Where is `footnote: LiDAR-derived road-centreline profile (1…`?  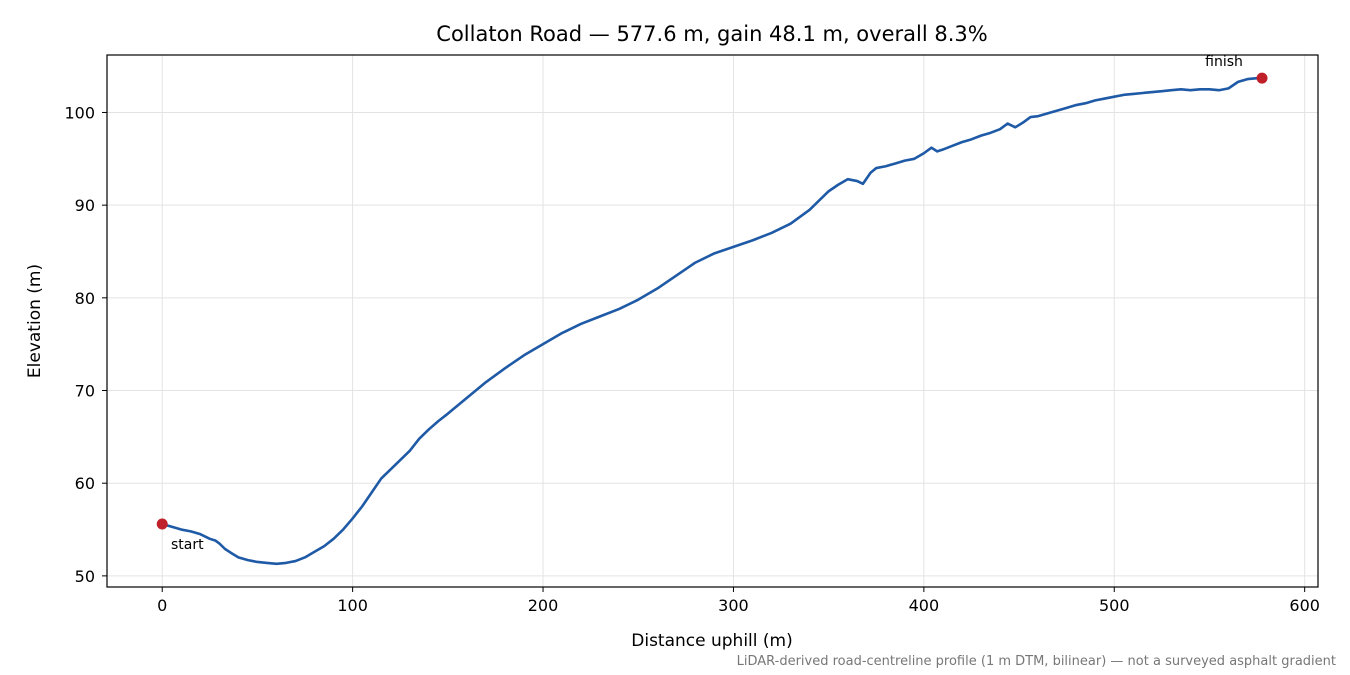
footnote: LiDAR-derived road-centreline profile (1… is located at coordinates (1036, 661).